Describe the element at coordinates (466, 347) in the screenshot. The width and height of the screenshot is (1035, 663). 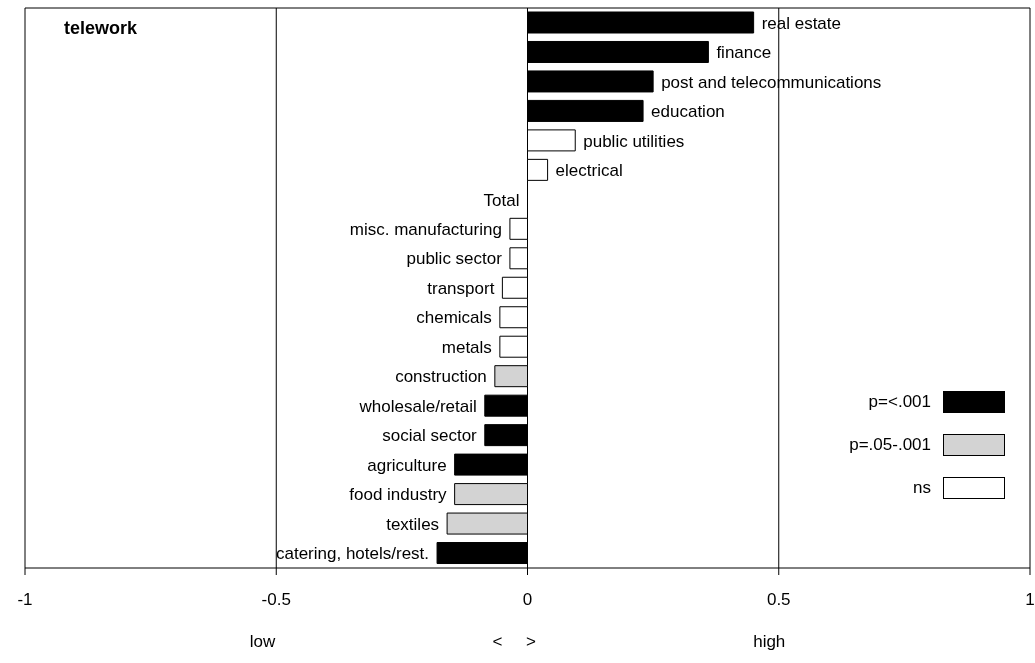
I see `y-tick-label: metals` at that location.